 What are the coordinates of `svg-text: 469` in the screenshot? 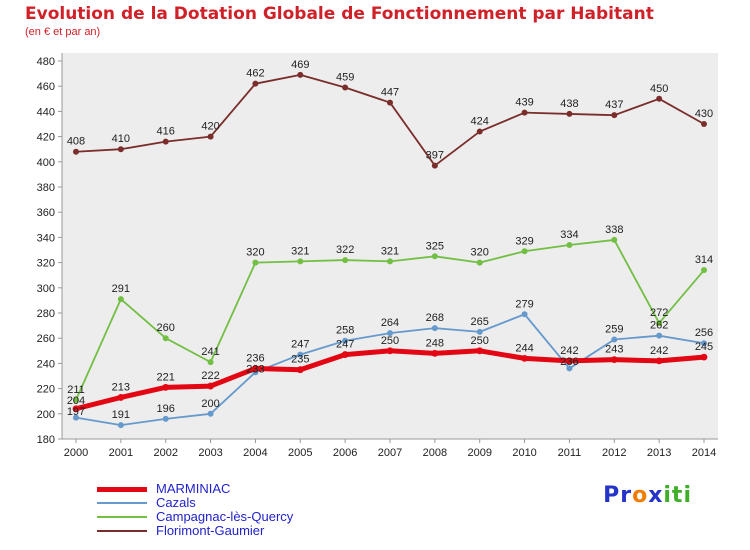 It's located at (300, 65).